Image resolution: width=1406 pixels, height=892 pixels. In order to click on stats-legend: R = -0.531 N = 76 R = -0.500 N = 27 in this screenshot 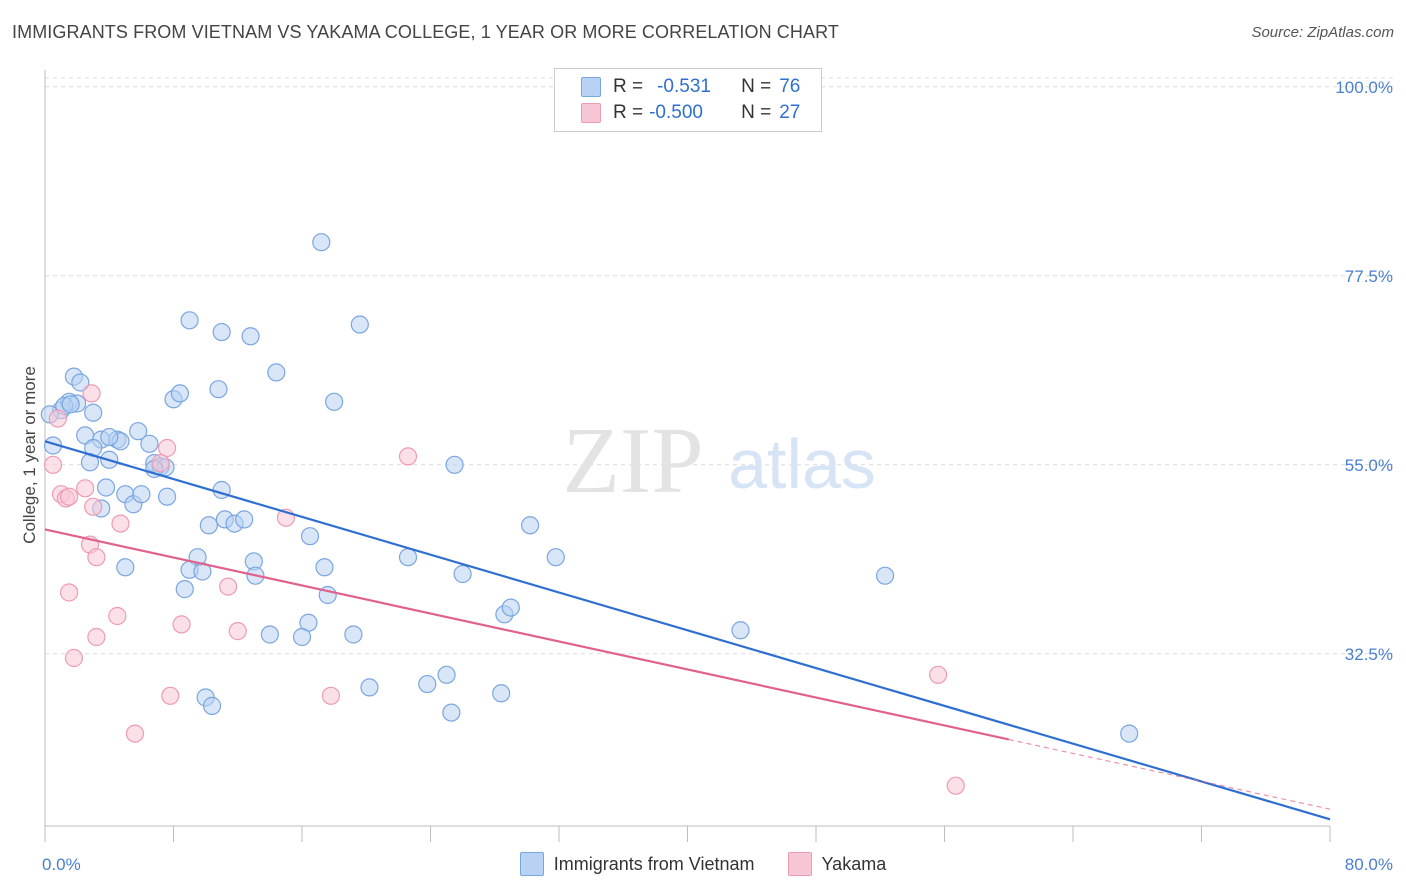, I will do `click(688, 100)`.